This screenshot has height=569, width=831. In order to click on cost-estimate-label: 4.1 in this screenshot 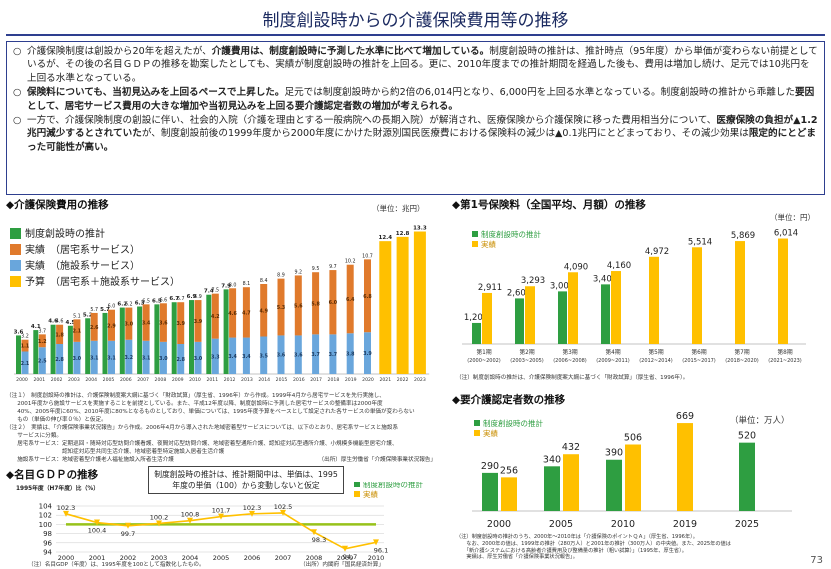, I will do `click(36, 327)`.